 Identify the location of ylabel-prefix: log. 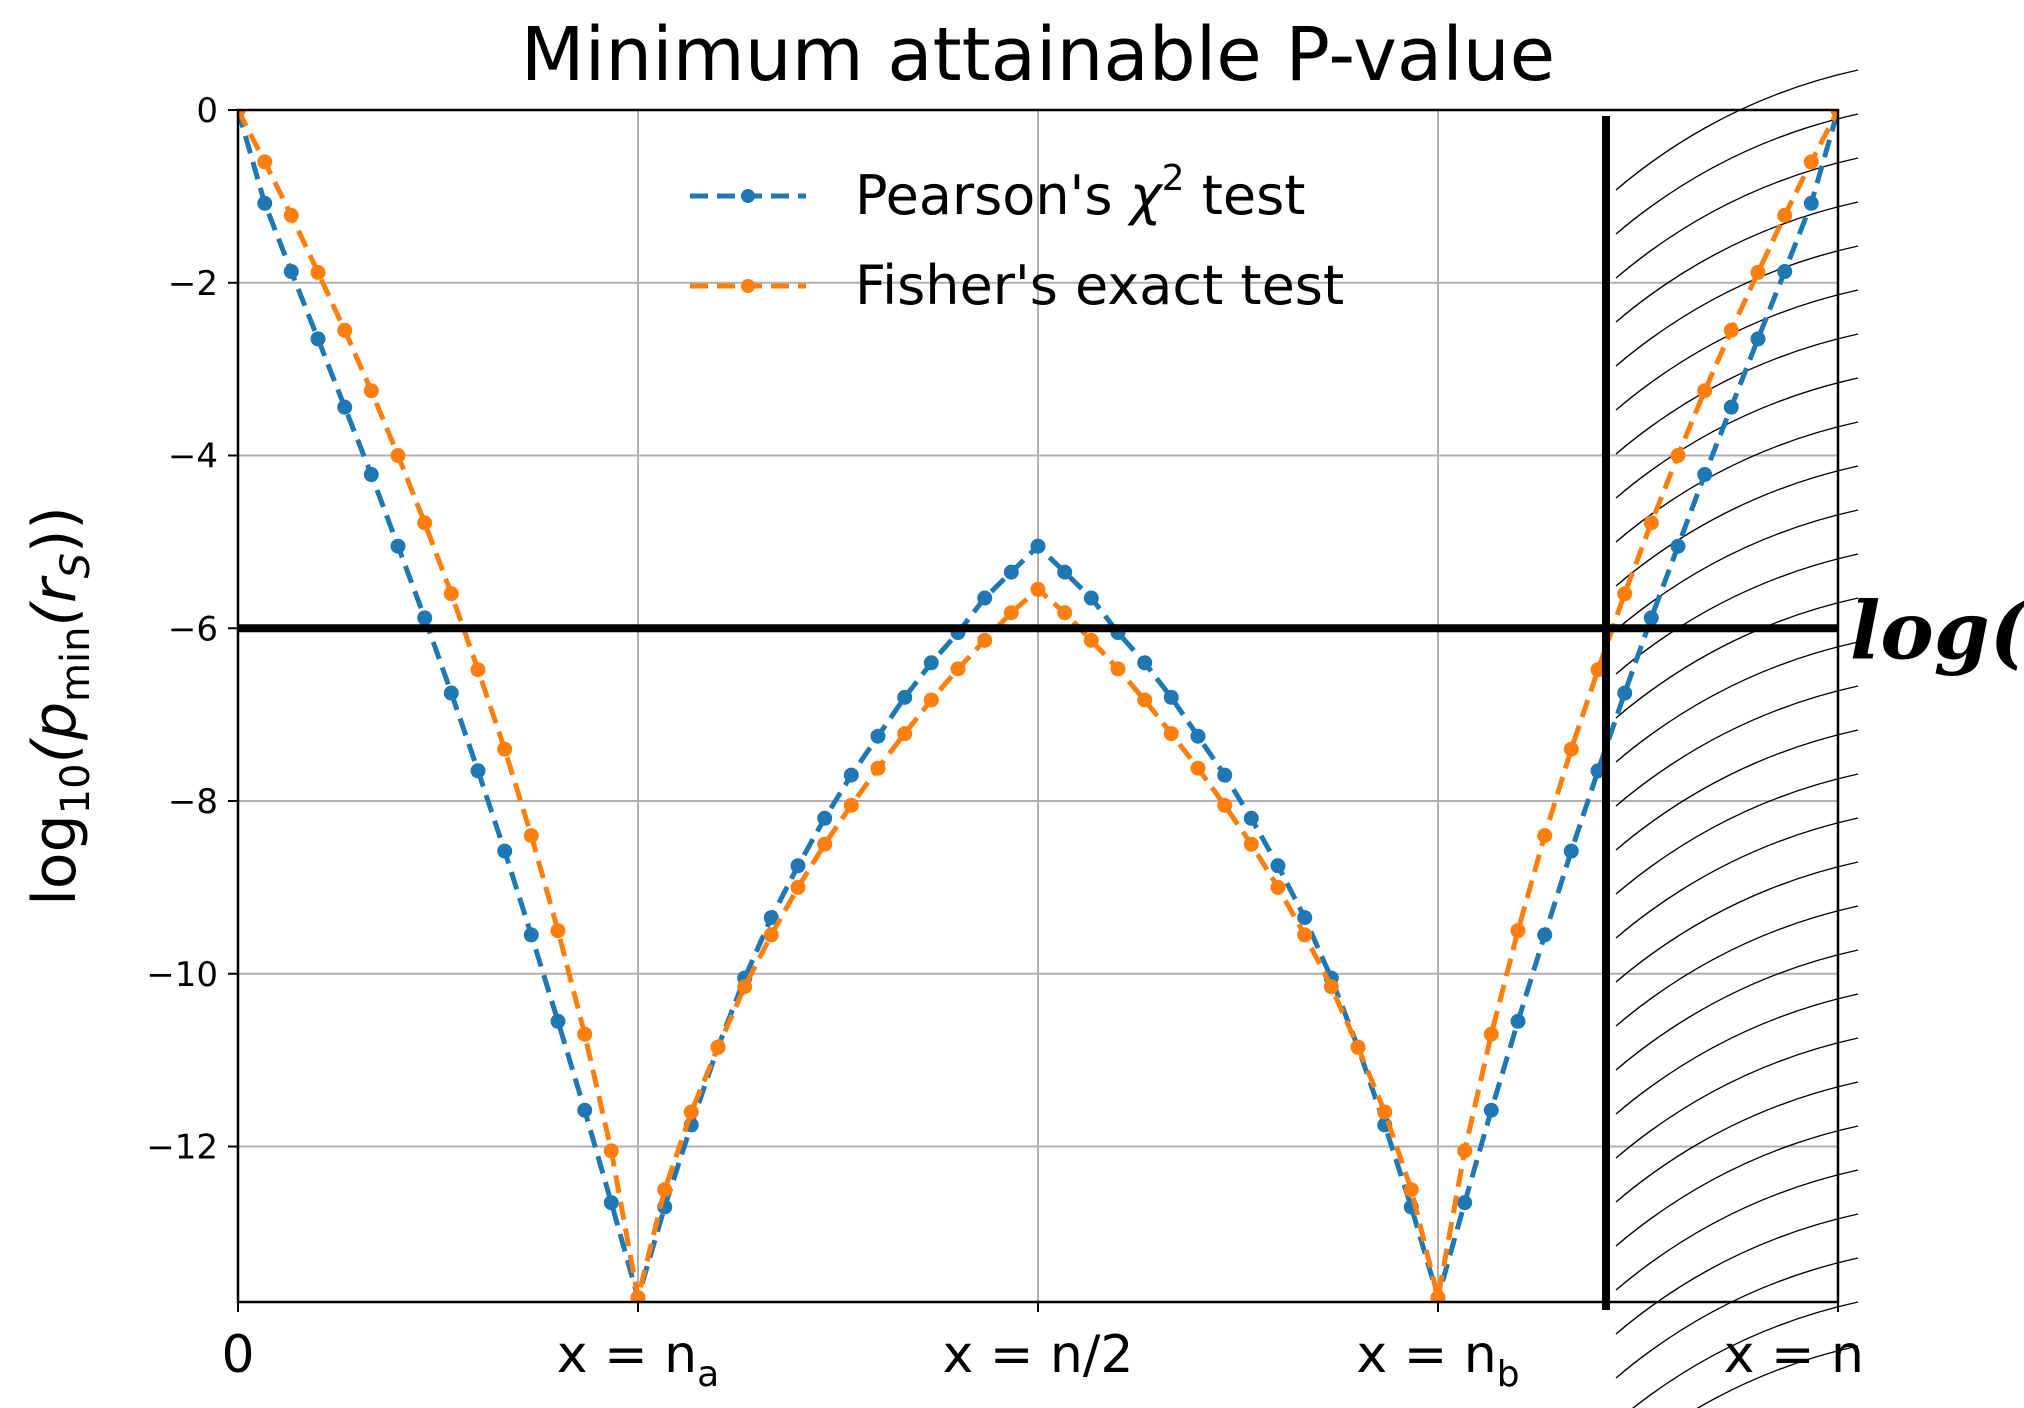
(55, 859).